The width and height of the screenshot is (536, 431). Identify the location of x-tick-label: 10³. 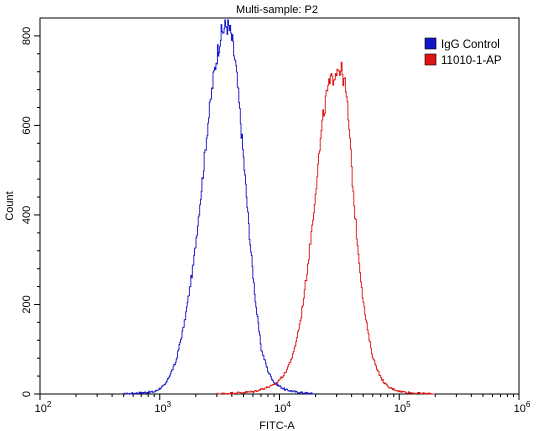
(162, 407).